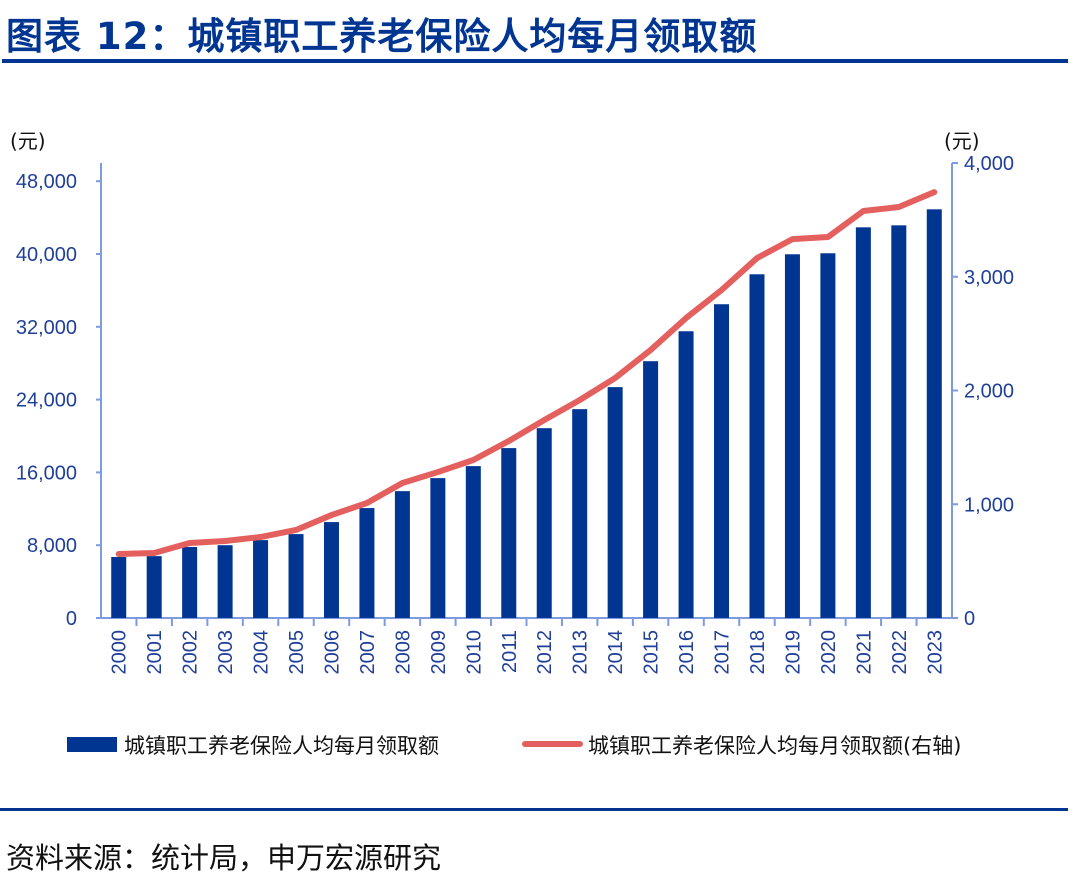  What do you see at coordinates (899, 421) in the screenshot?
I see `bar-2022` at bounding box center [899, 421].